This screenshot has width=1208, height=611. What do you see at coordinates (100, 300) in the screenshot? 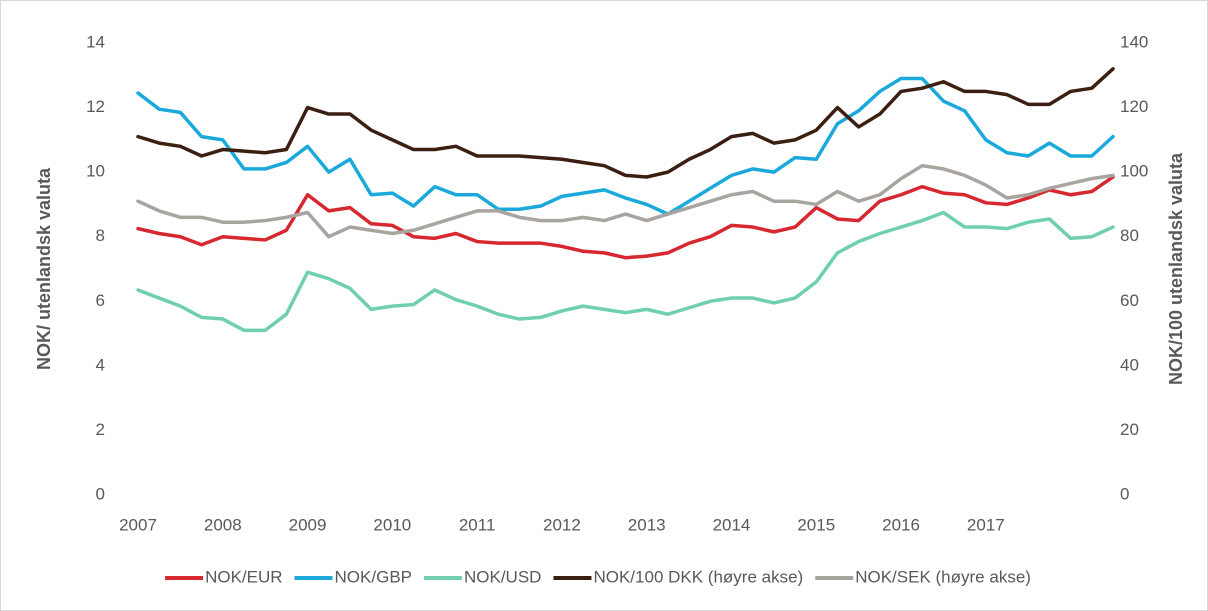
I see `y-tick-label: 6` at bounding box center [100, 300].